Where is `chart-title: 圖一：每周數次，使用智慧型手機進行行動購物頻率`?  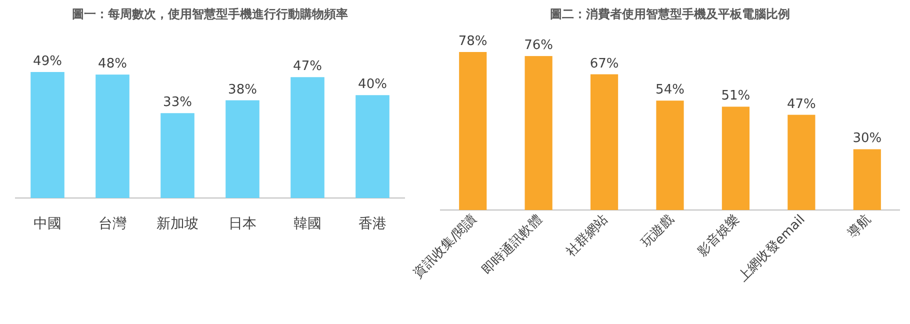
chart-title: 圖一：每周數次，使用智慧型手機進行行動購物頻率 is located at coordinates (210, 14).